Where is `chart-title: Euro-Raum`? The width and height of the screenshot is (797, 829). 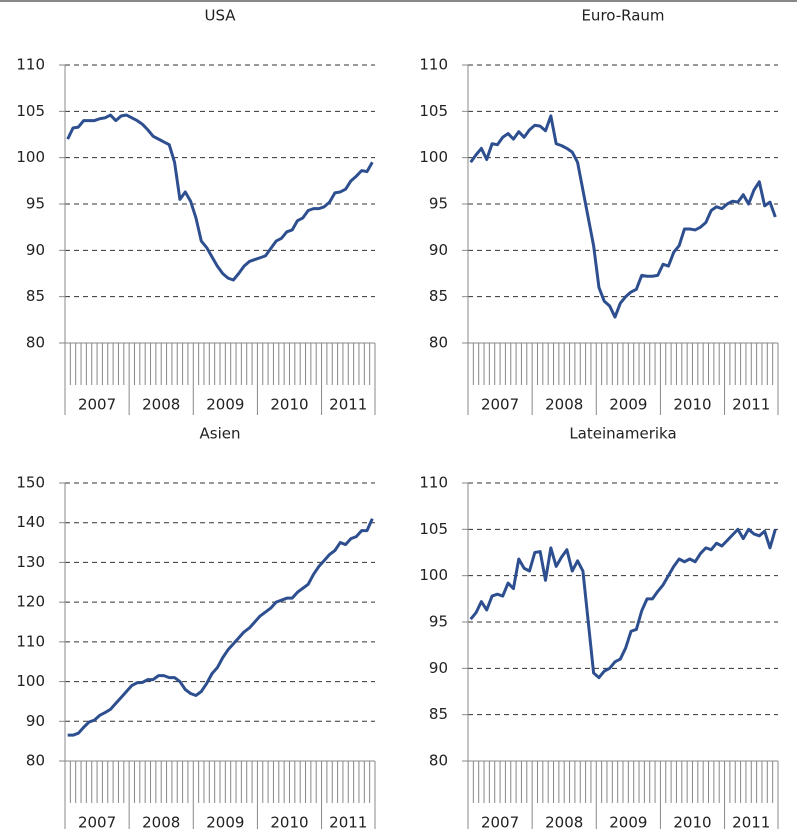 chart-title: Euro-Raum is located at coordinates (622, 16).